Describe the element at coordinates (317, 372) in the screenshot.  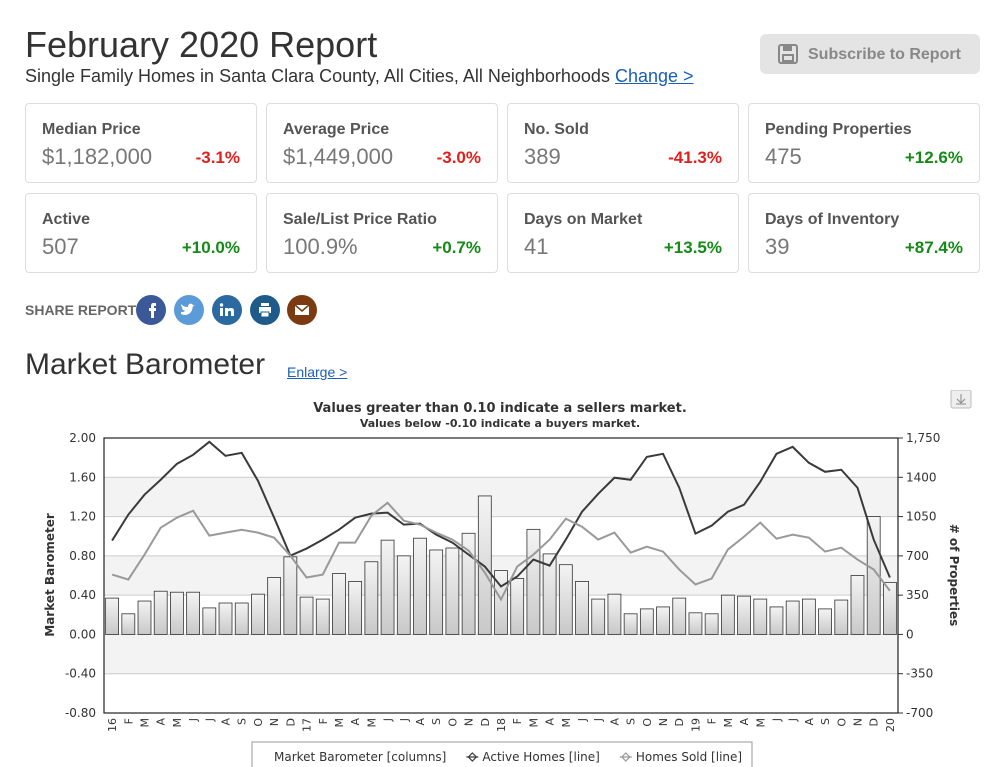
I see `enlarge-link: Enlarge >` at that location.